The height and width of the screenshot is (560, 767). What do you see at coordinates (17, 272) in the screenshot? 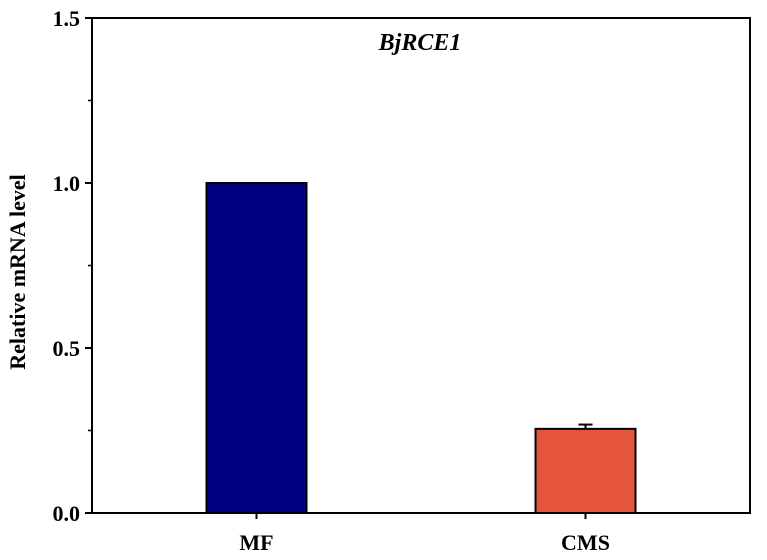
I see `y-axis-title: Relative mRNA level` at bounding box center [17, 272].